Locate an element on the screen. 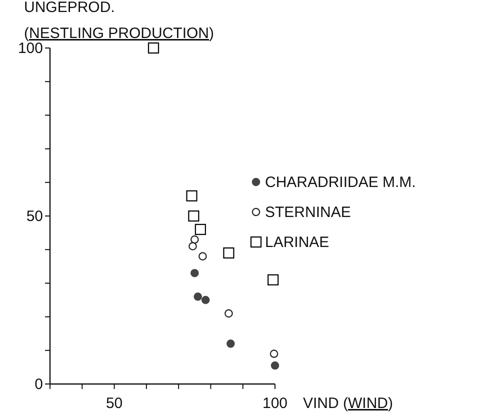  legend-label: CHARADRIIDAE M.M. is located at coordinates (340, 182).